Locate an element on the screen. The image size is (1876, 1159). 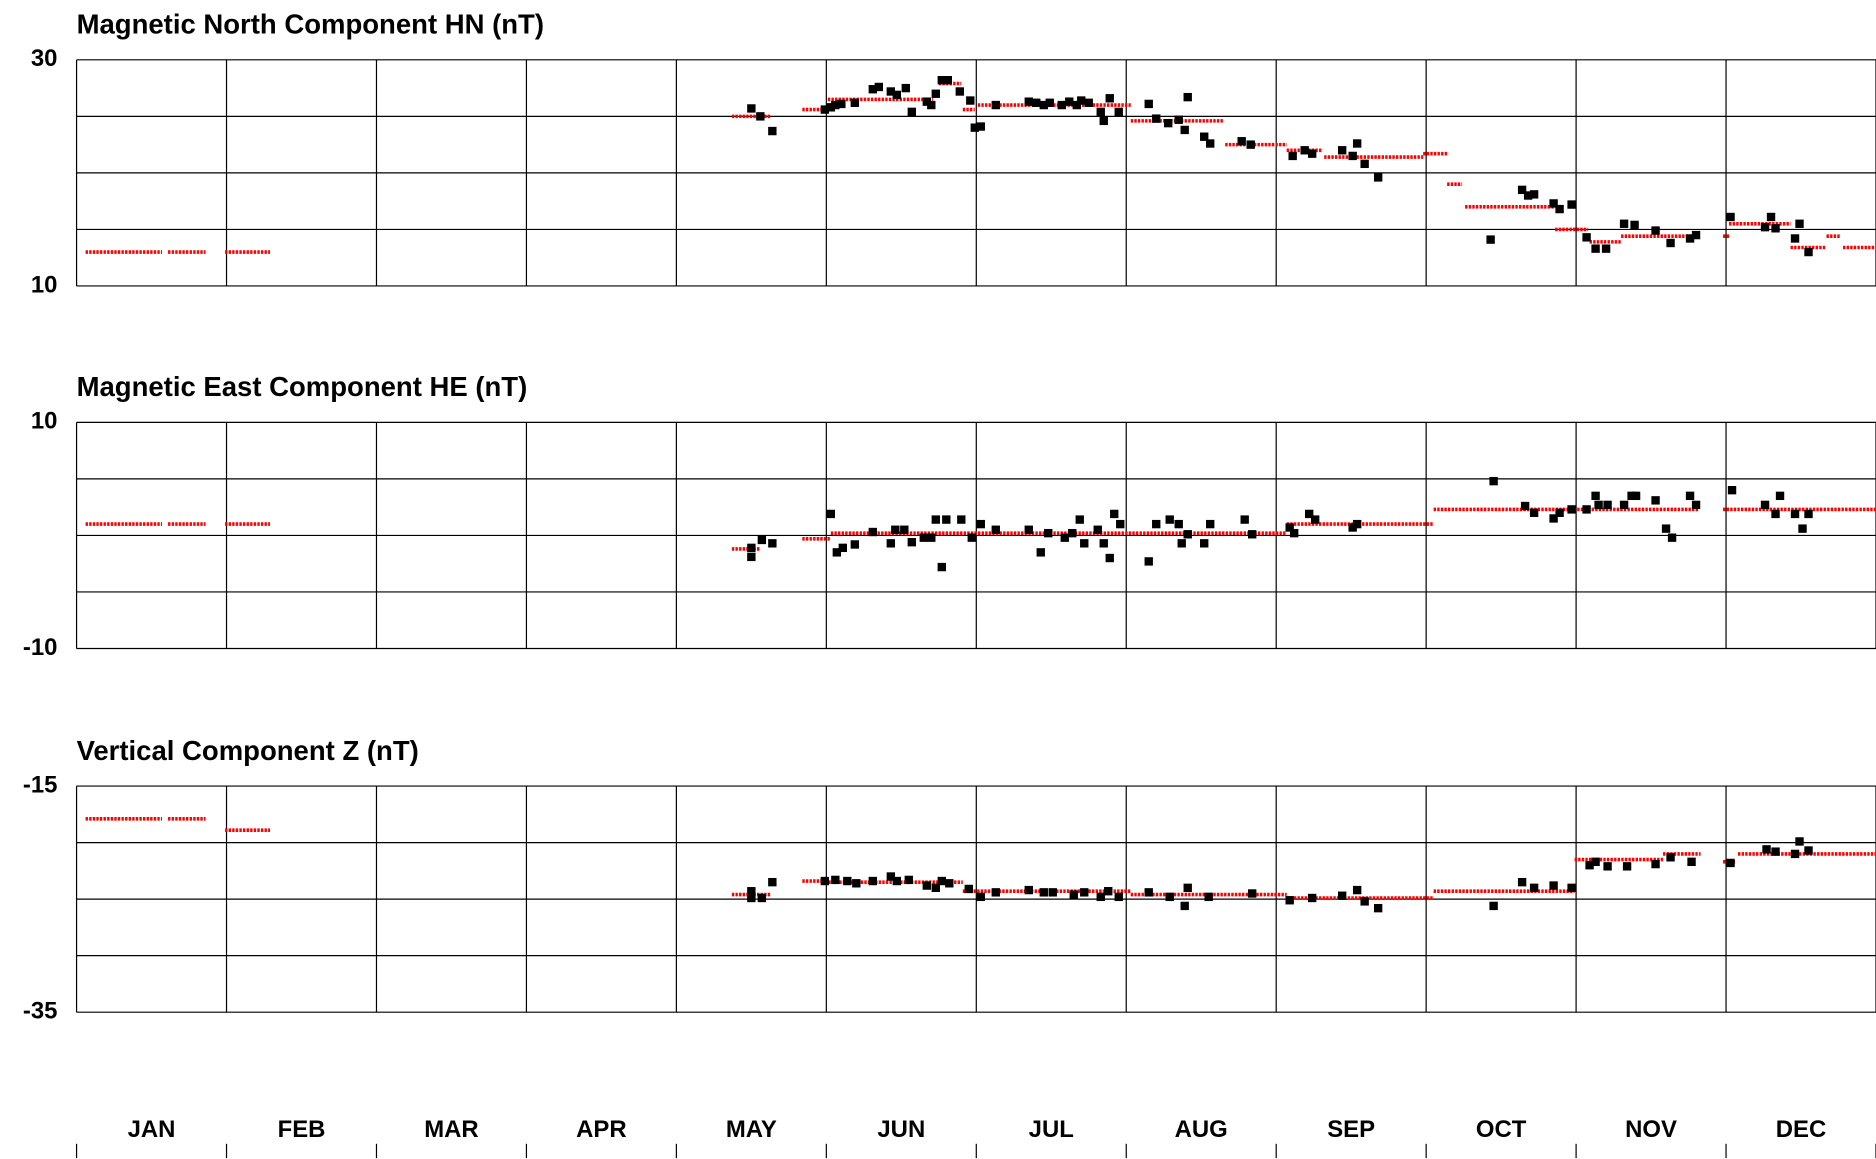
month-label: MAR is located at coordinates (451, 1129).